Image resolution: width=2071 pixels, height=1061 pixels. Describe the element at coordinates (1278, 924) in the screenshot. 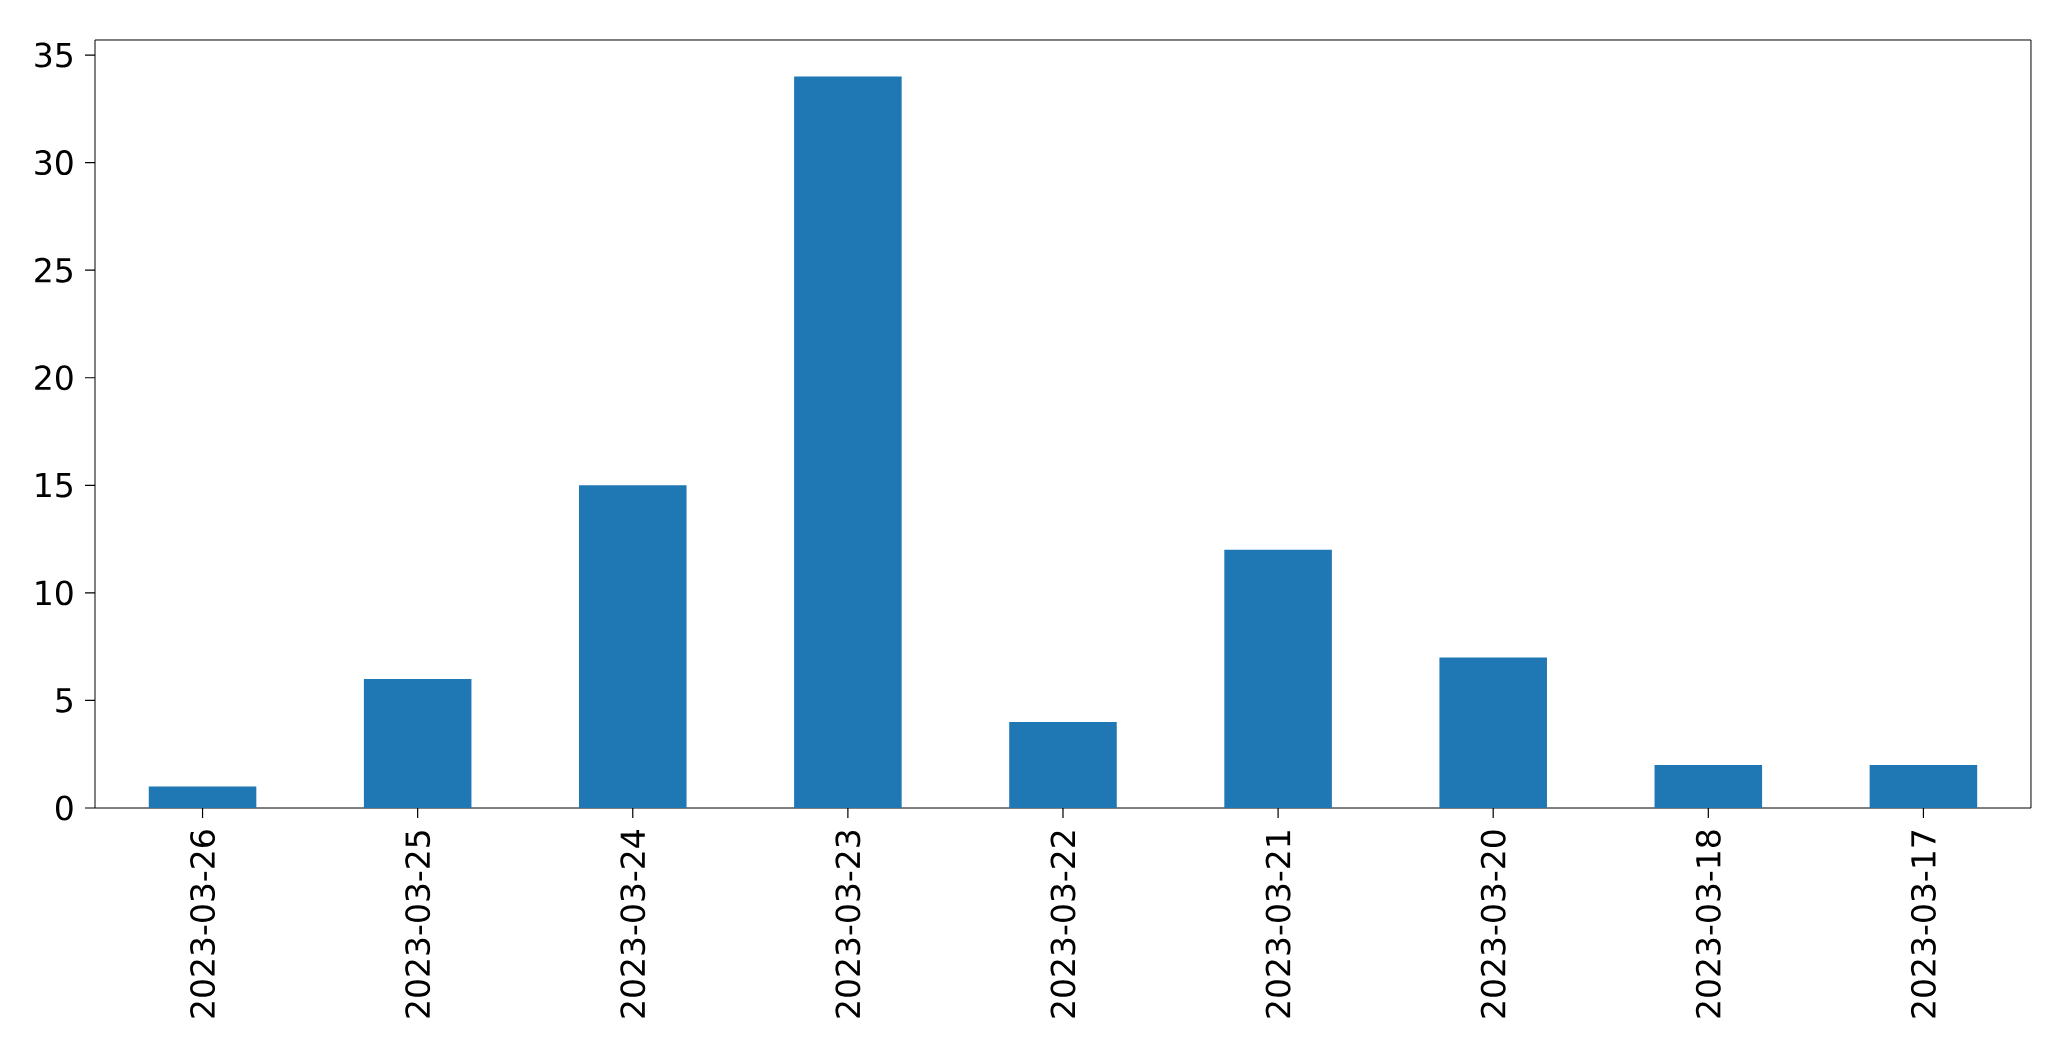

I see `x-tick-label: 2023-03-21` at that location.